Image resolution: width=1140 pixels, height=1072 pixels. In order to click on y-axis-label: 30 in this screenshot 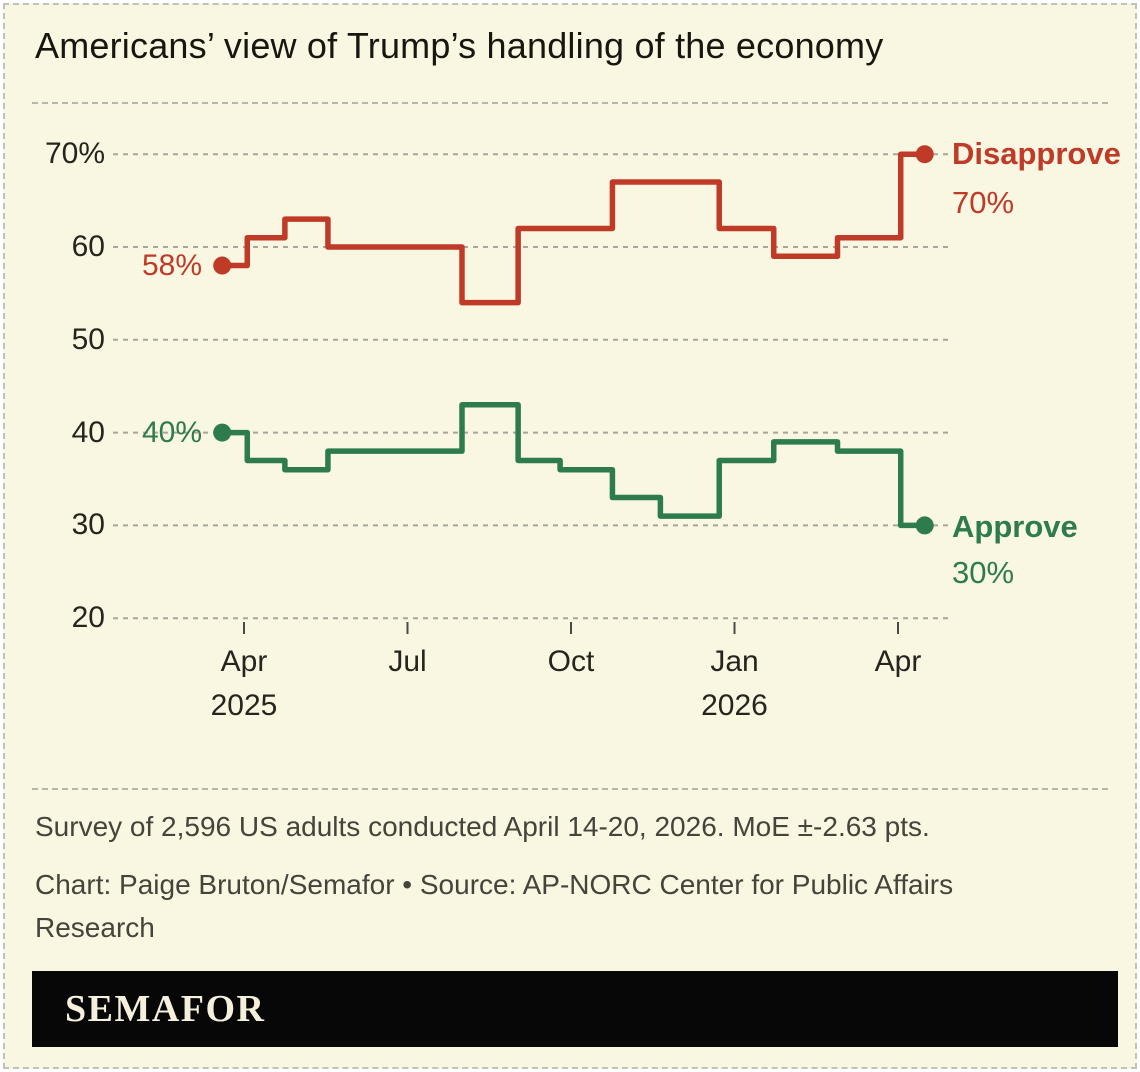, I will do `click(88, 525)`.